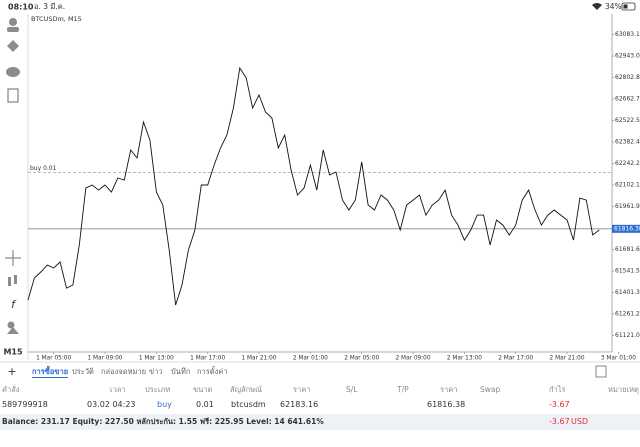 Image resolution: width=640 pixels, height=447 pixels. Describe the element at coordinates (248, 404) in the screenshot. I see `symbol: btcusdm` at that location.